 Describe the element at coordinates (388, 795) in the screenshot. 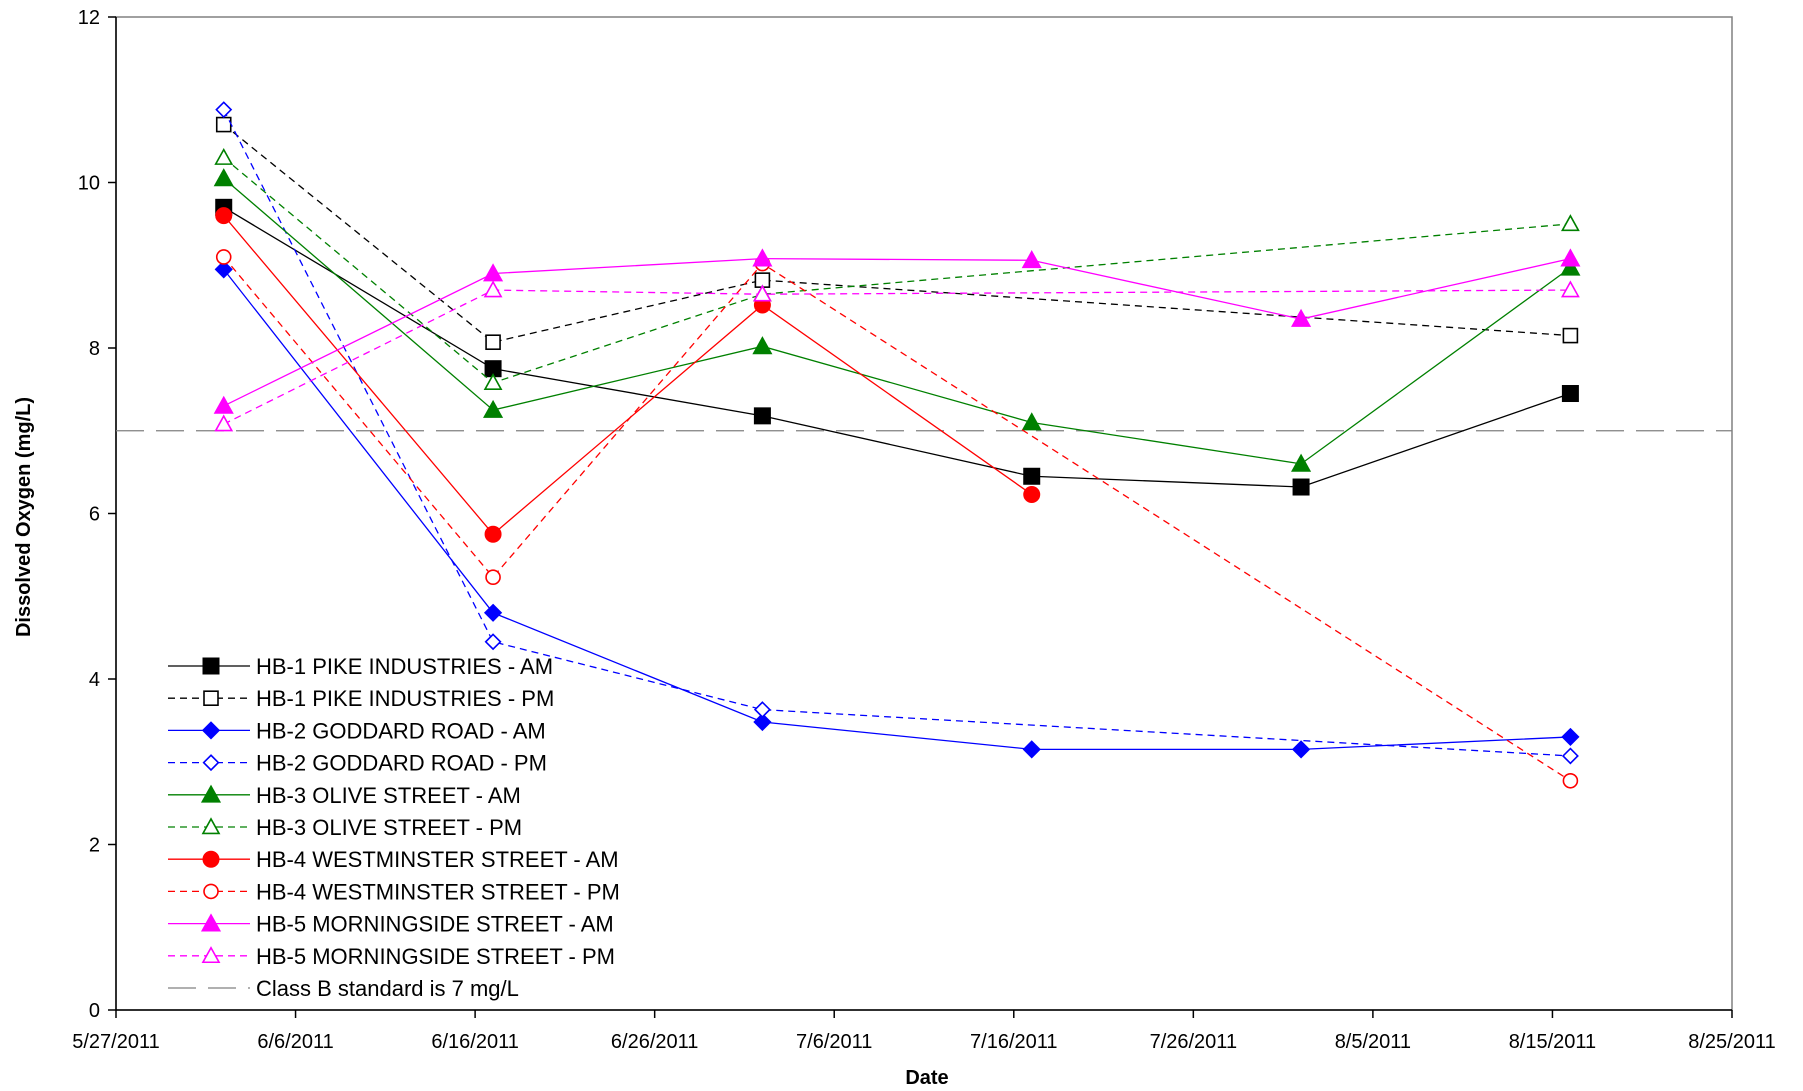

I see `legend-label: HB-3 OLIVE STREET - AM` at that location.